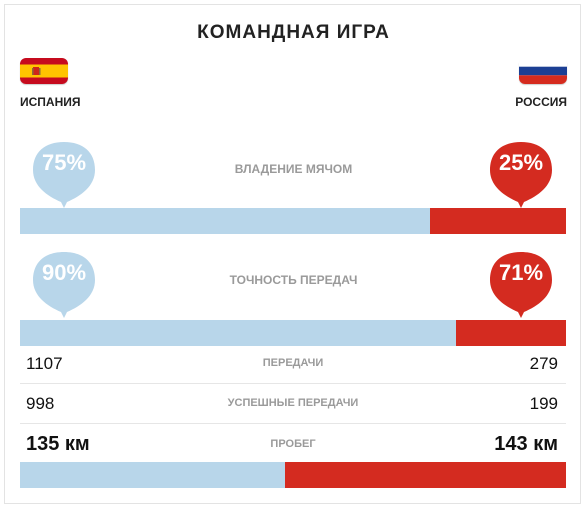 This screenshot has height=510, width=587. I want to click on passes-label: ПЕРЕДАЧИ, so click(293, 363).